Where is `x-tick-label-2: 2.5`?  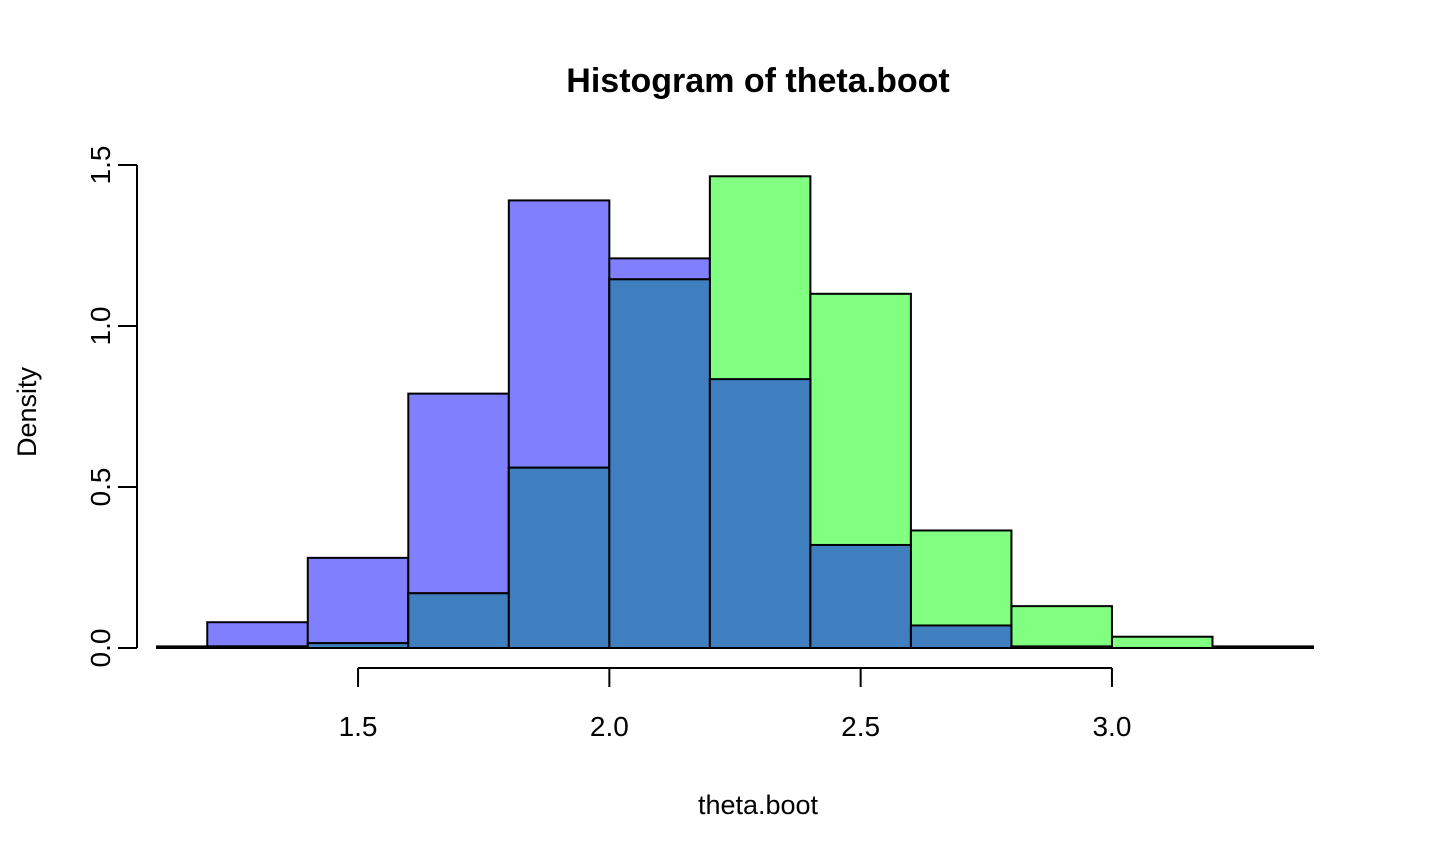
x-tick-label-2: 2.5 is located at coordinates (860, 726).